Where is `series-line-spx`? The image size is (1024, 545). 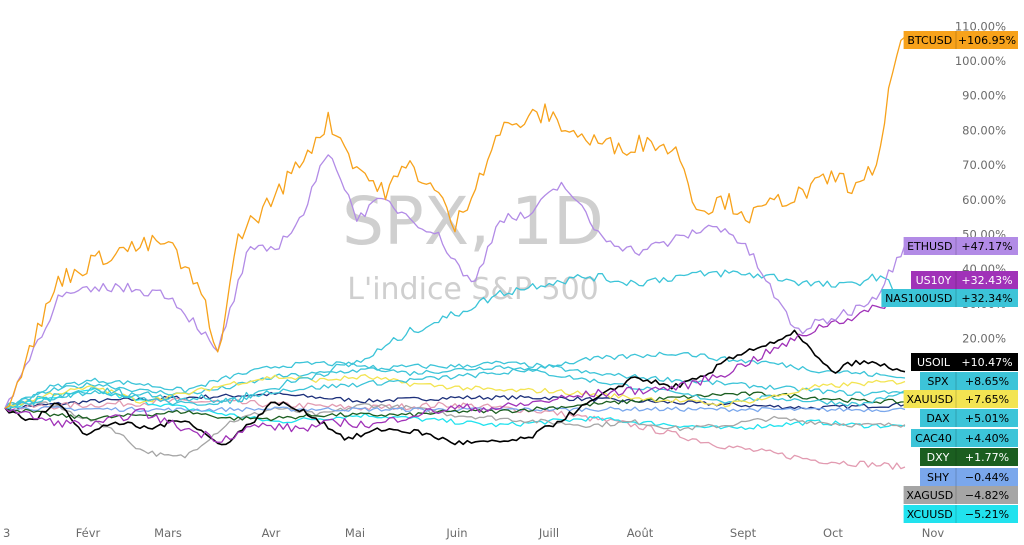
series-line-spx is located at coordinates (455, 380).